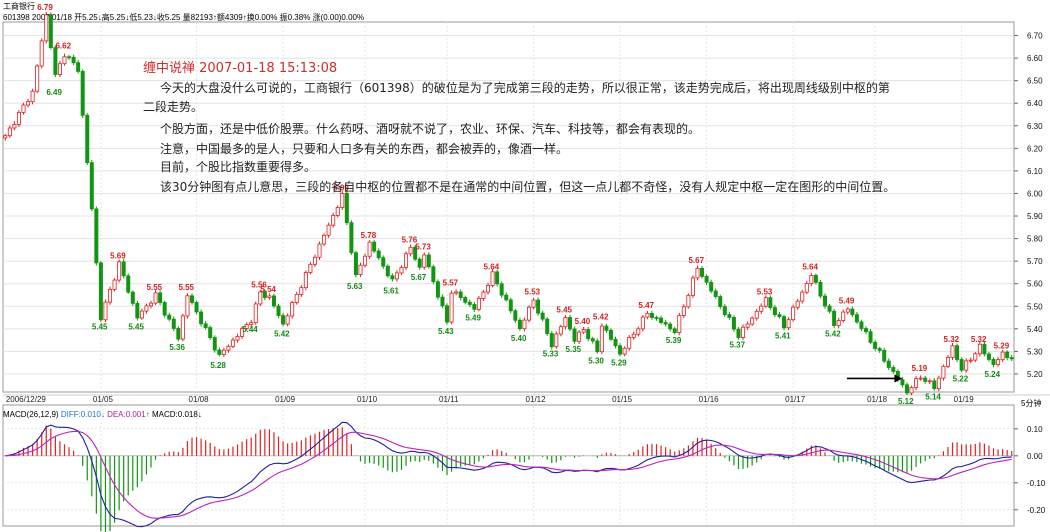 The image size is (1050, 532). Describe the element at coordinates (1035, 374) in the screenshot. I see `price-tick-label: 5.20` at that location.